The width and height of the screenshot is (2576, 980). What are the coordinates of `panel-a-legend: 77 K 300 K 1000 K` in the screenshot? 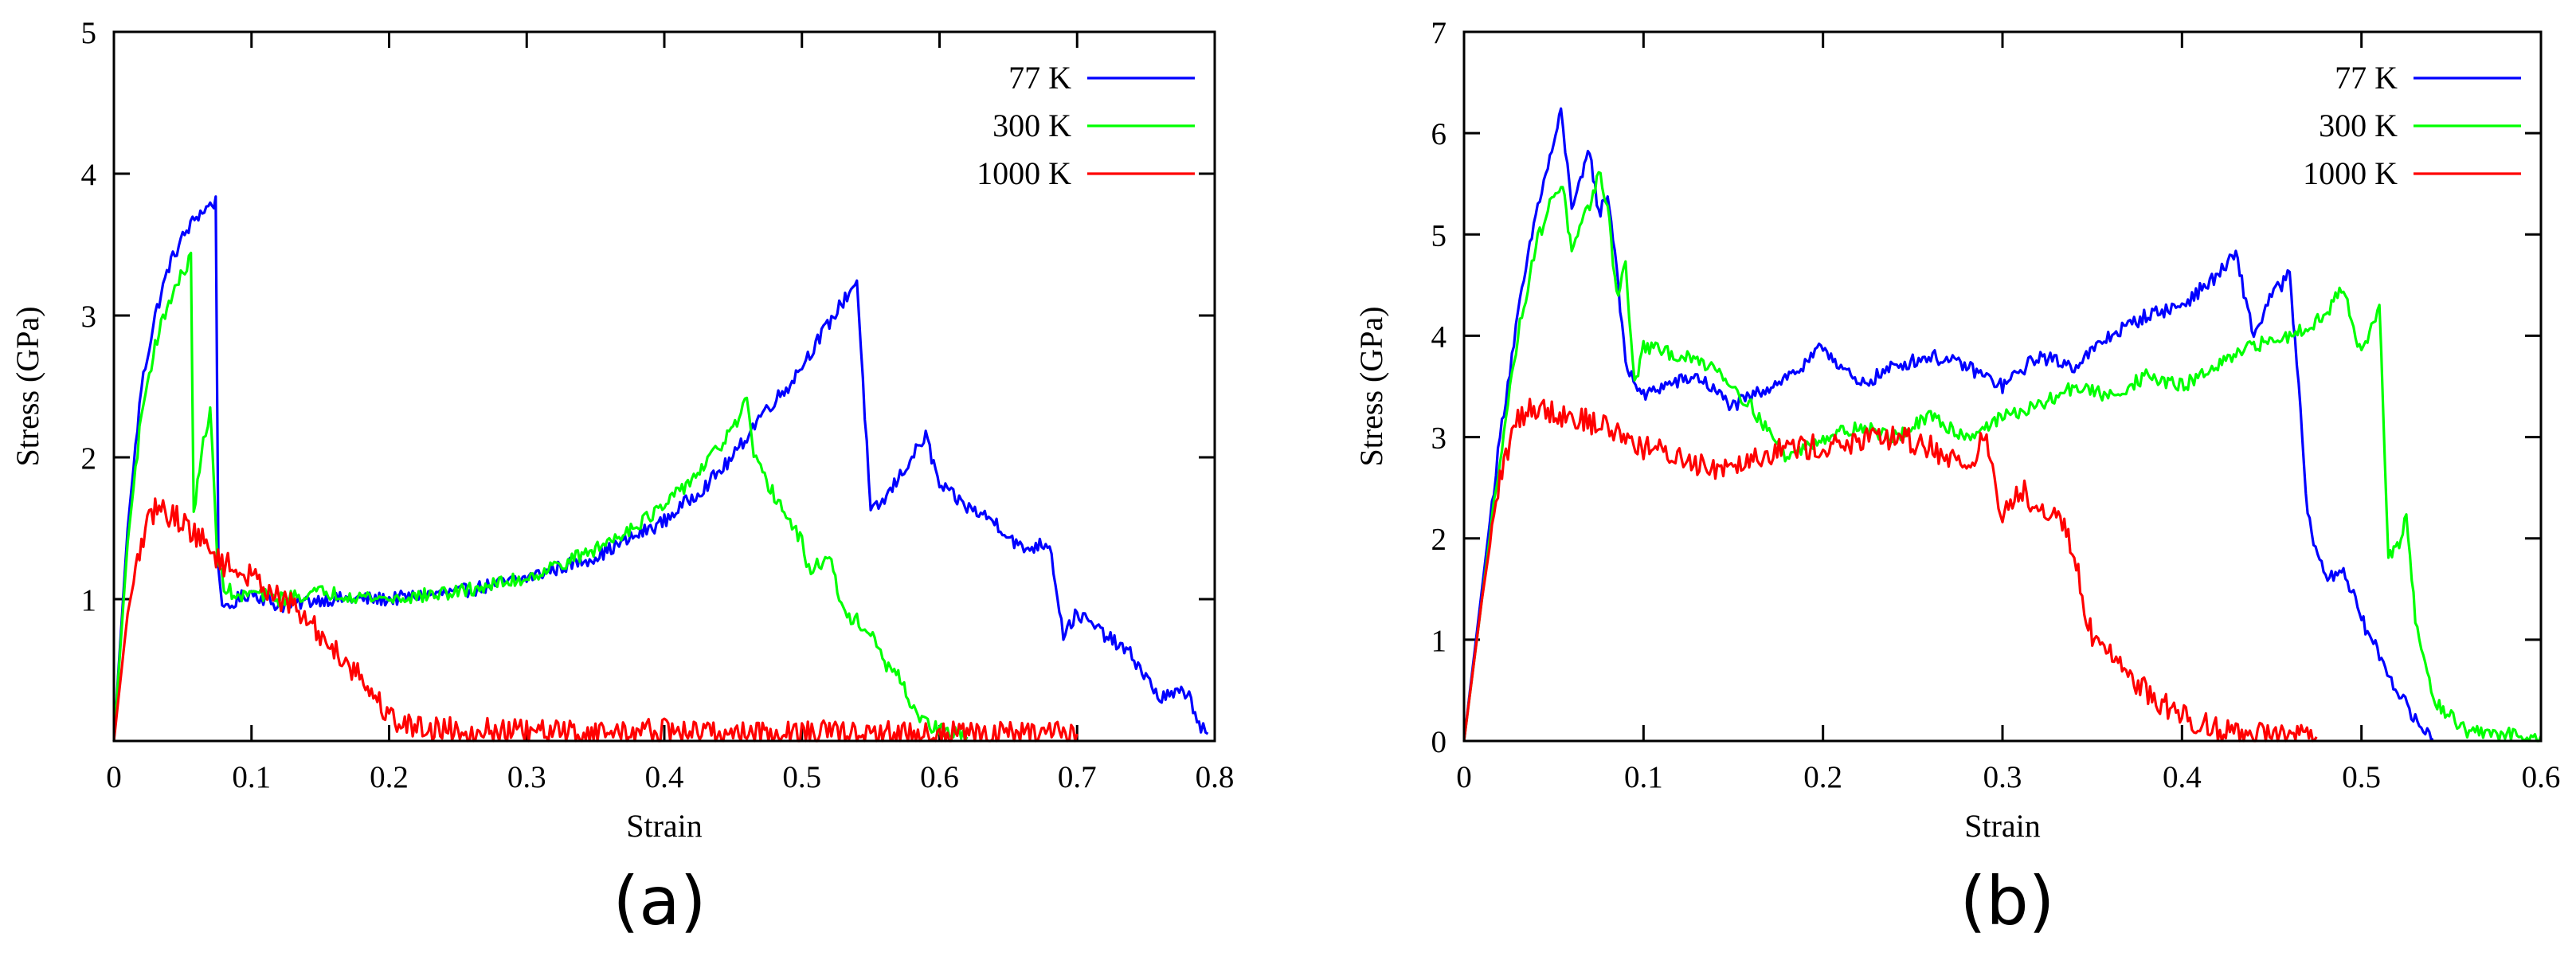 It's located at (1086, 125).